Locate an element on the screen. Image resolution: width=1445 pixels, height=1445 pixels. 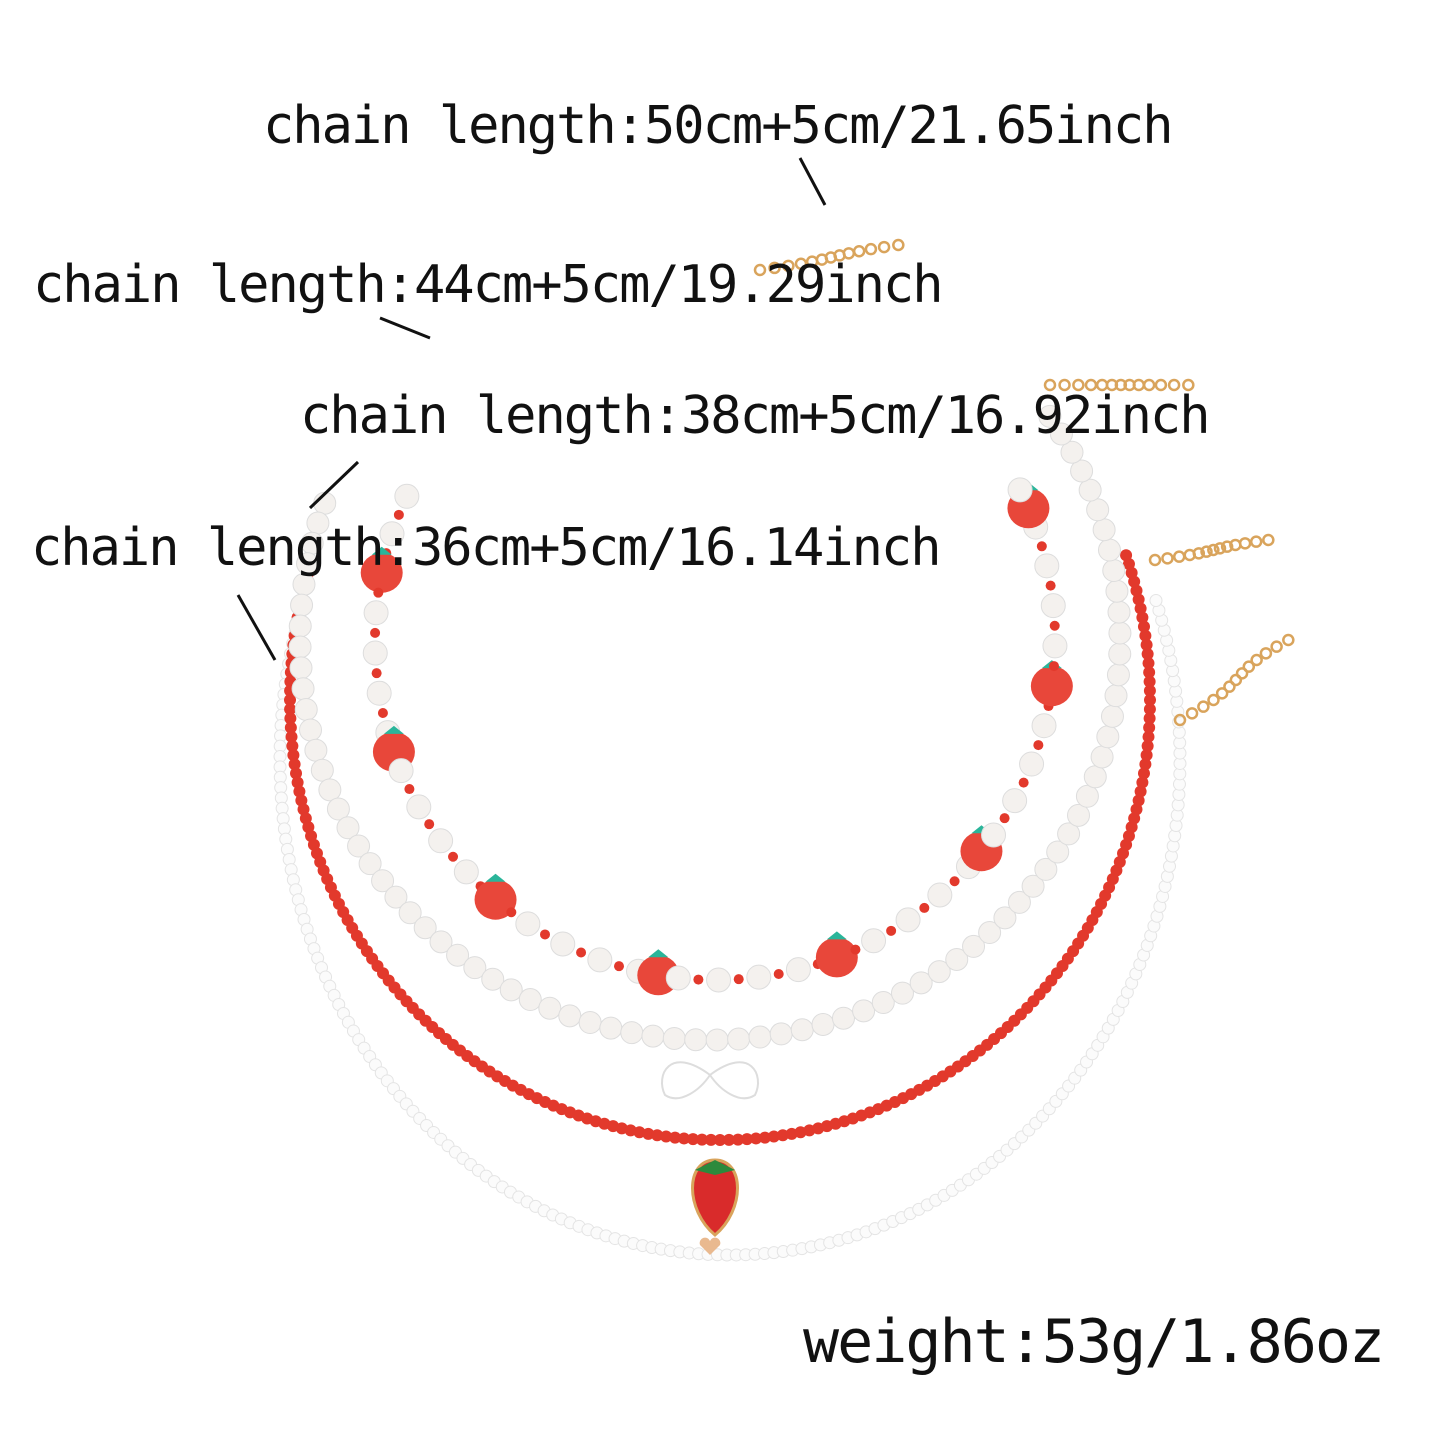
chain-length-38-label: chain length:38cm+5cm/16.92inch is located at coordinates (755, 416).